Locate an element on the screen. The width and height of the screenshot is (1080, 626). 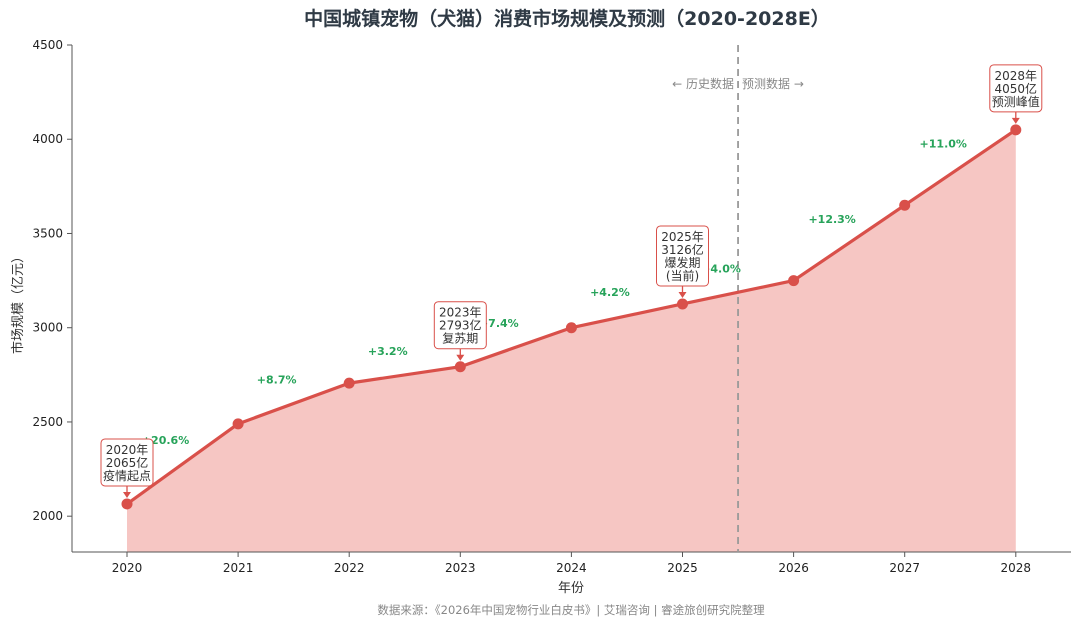
y-tick-label: 2500 is located at coordinates (47, 422).